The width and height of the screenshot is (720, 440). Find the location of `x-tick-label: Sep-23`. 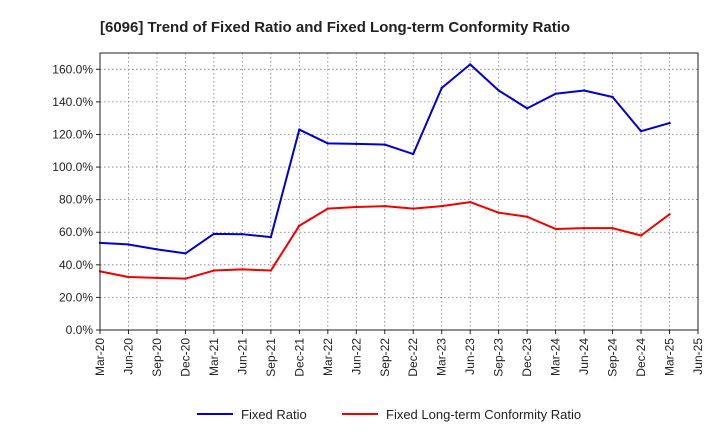

x-tick-label: Sep-23 is located at coordinates (499, 357).